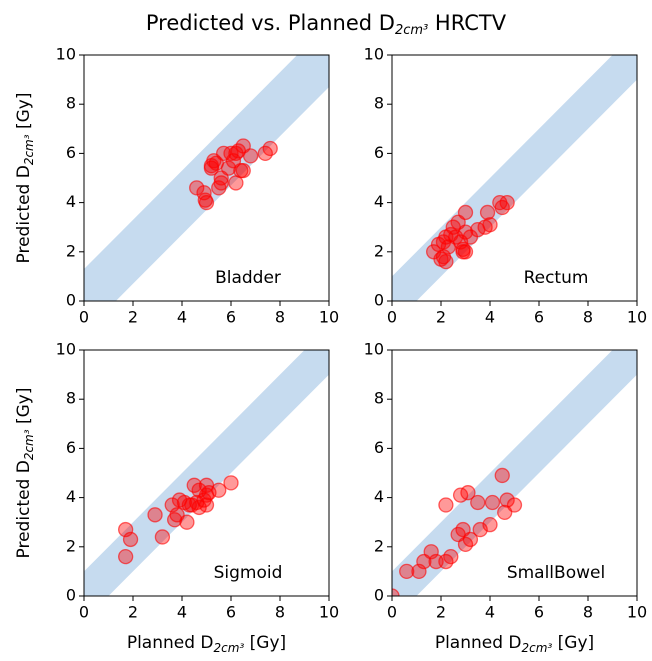 This screenshot has width=652, height=661. I want to click on panel-label: SmallBowel, so click(556, 573).